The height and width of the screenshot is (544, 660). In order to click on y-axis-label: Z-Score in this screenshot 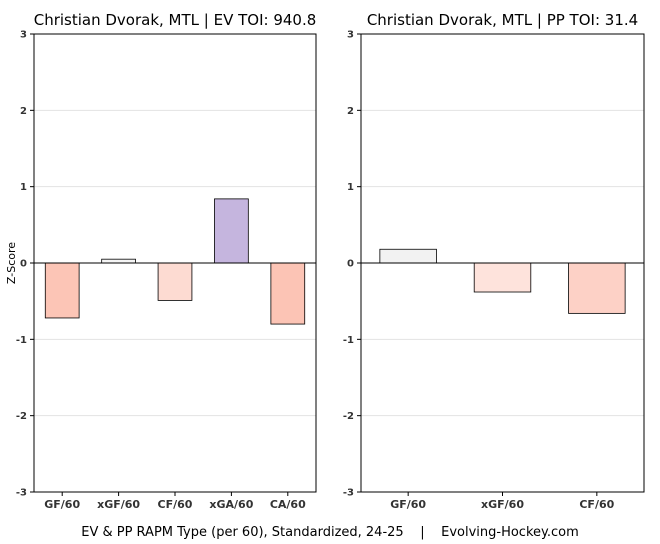, I will do `click(11, 263)`.